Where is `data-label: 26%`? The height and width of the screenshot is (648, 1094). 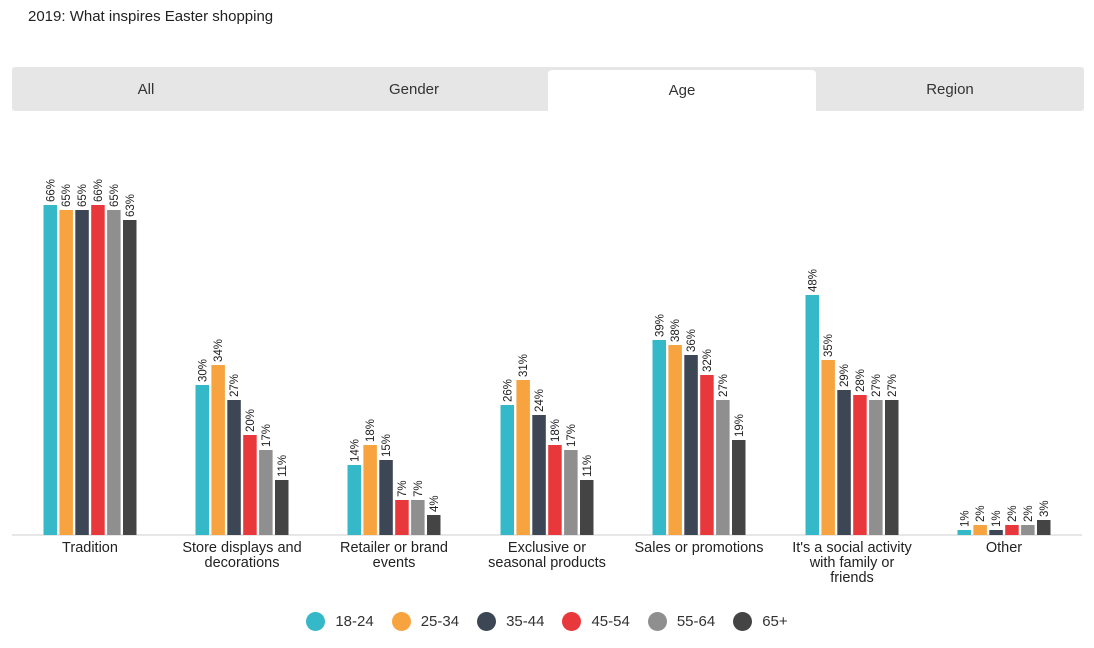 data-label: 26% is located at coordinates (508, 390).